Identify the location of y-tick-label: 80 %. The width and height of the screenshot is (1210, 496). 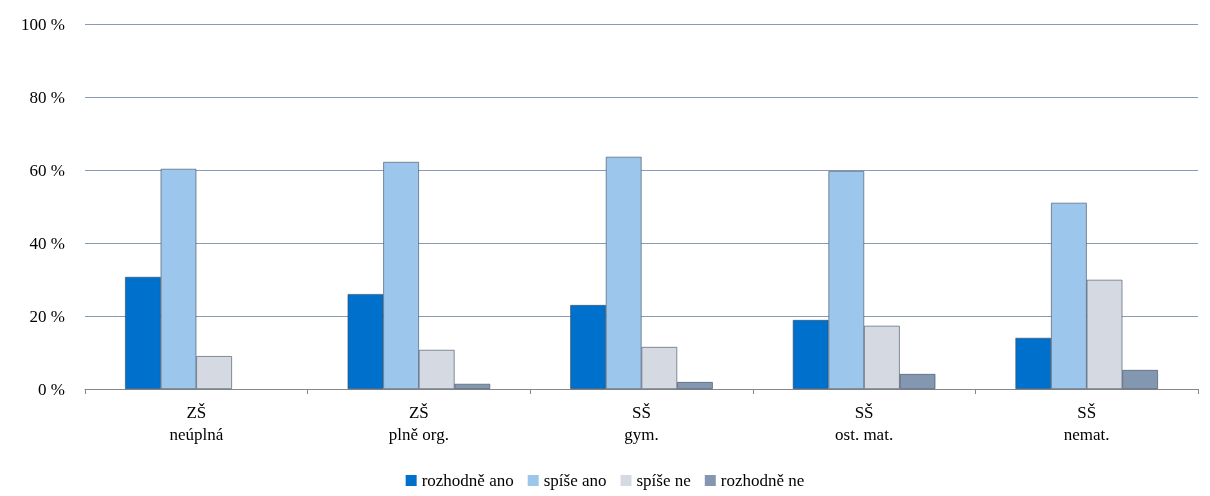
(47, 97).